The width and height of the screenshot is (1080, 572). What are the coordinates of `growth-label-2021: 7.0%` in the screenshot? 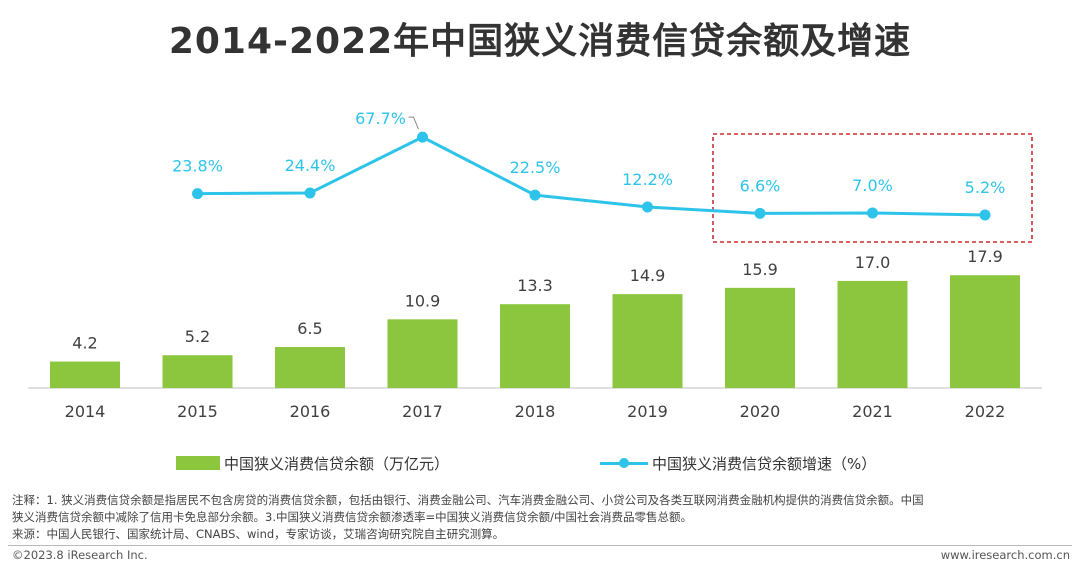 It's located at (872, 185).